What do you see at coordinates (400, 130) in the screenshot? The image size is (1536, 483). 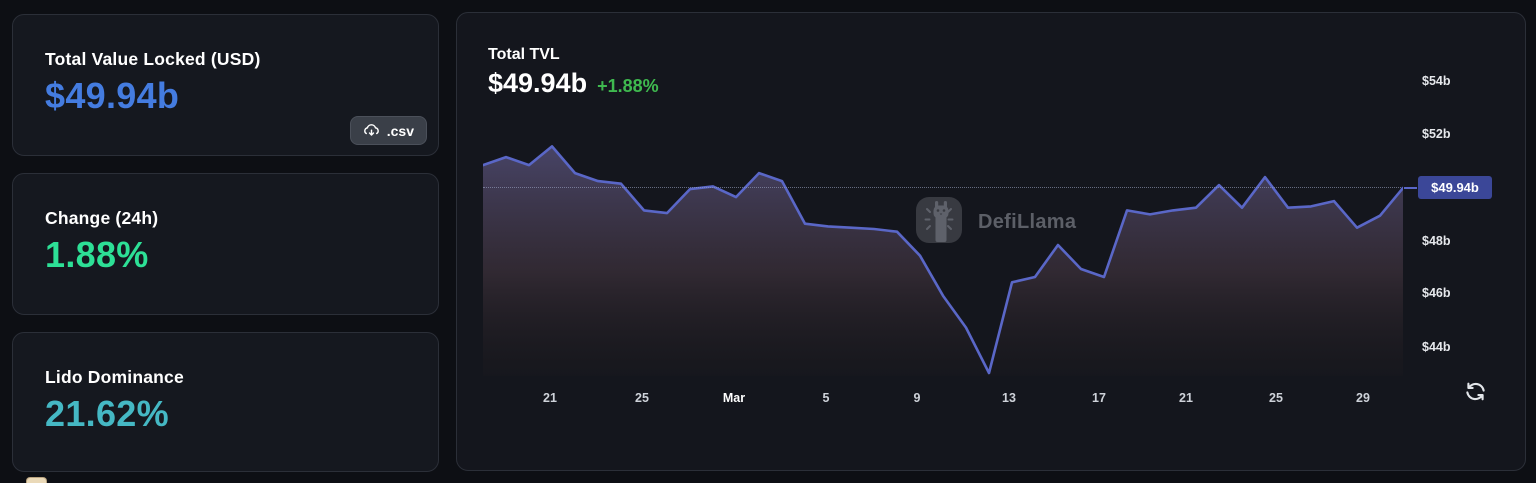 I see `csv-button-label: .csv` at bounding box center [400, 130].